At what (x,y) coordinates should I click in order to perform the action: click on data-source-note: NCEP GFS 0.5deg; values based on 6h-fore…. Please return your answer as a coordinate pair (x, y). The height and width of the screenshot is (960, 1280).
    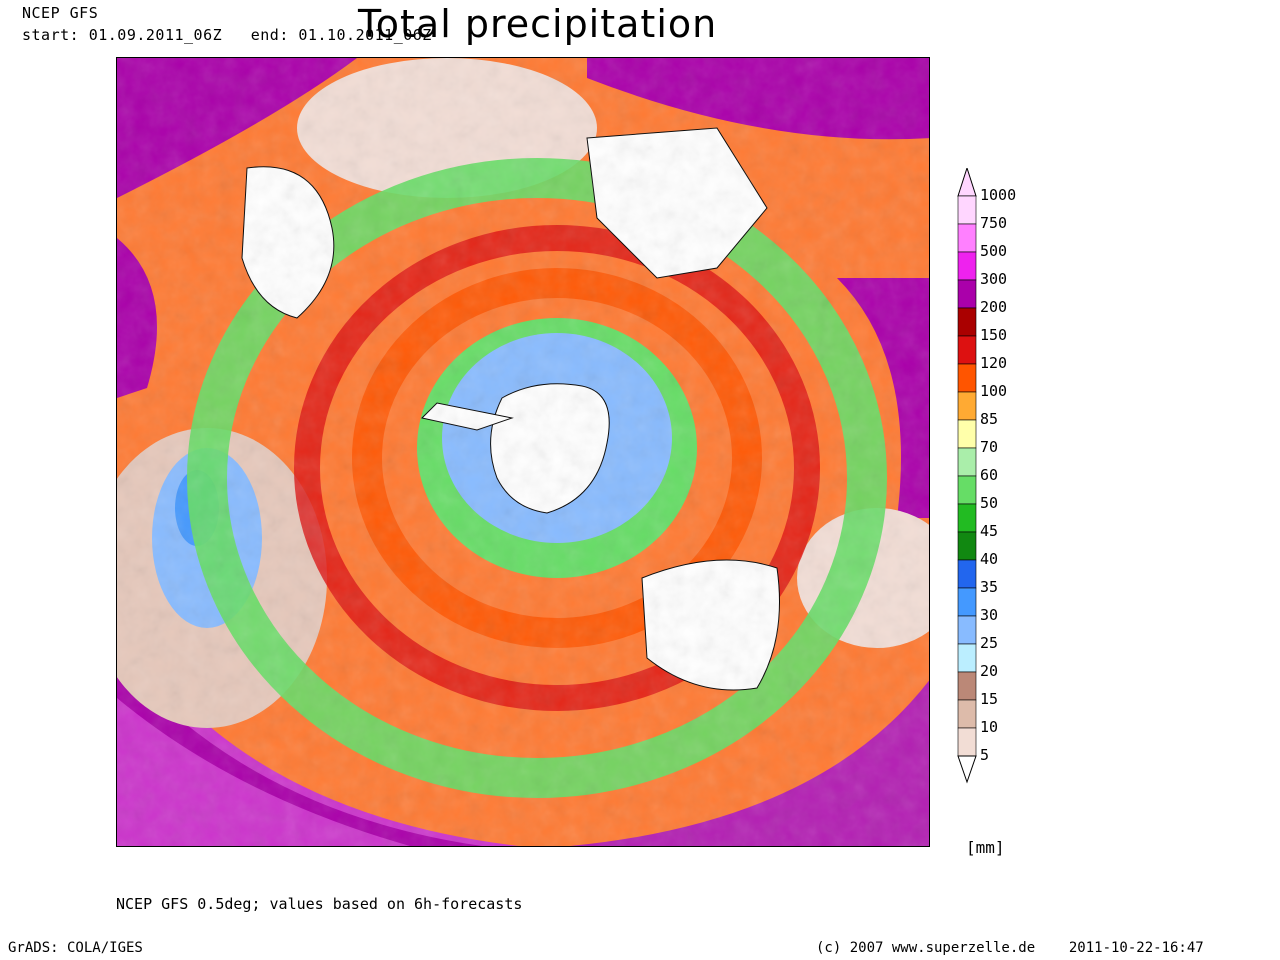
    Looking at the image, I should click on (319, 904).